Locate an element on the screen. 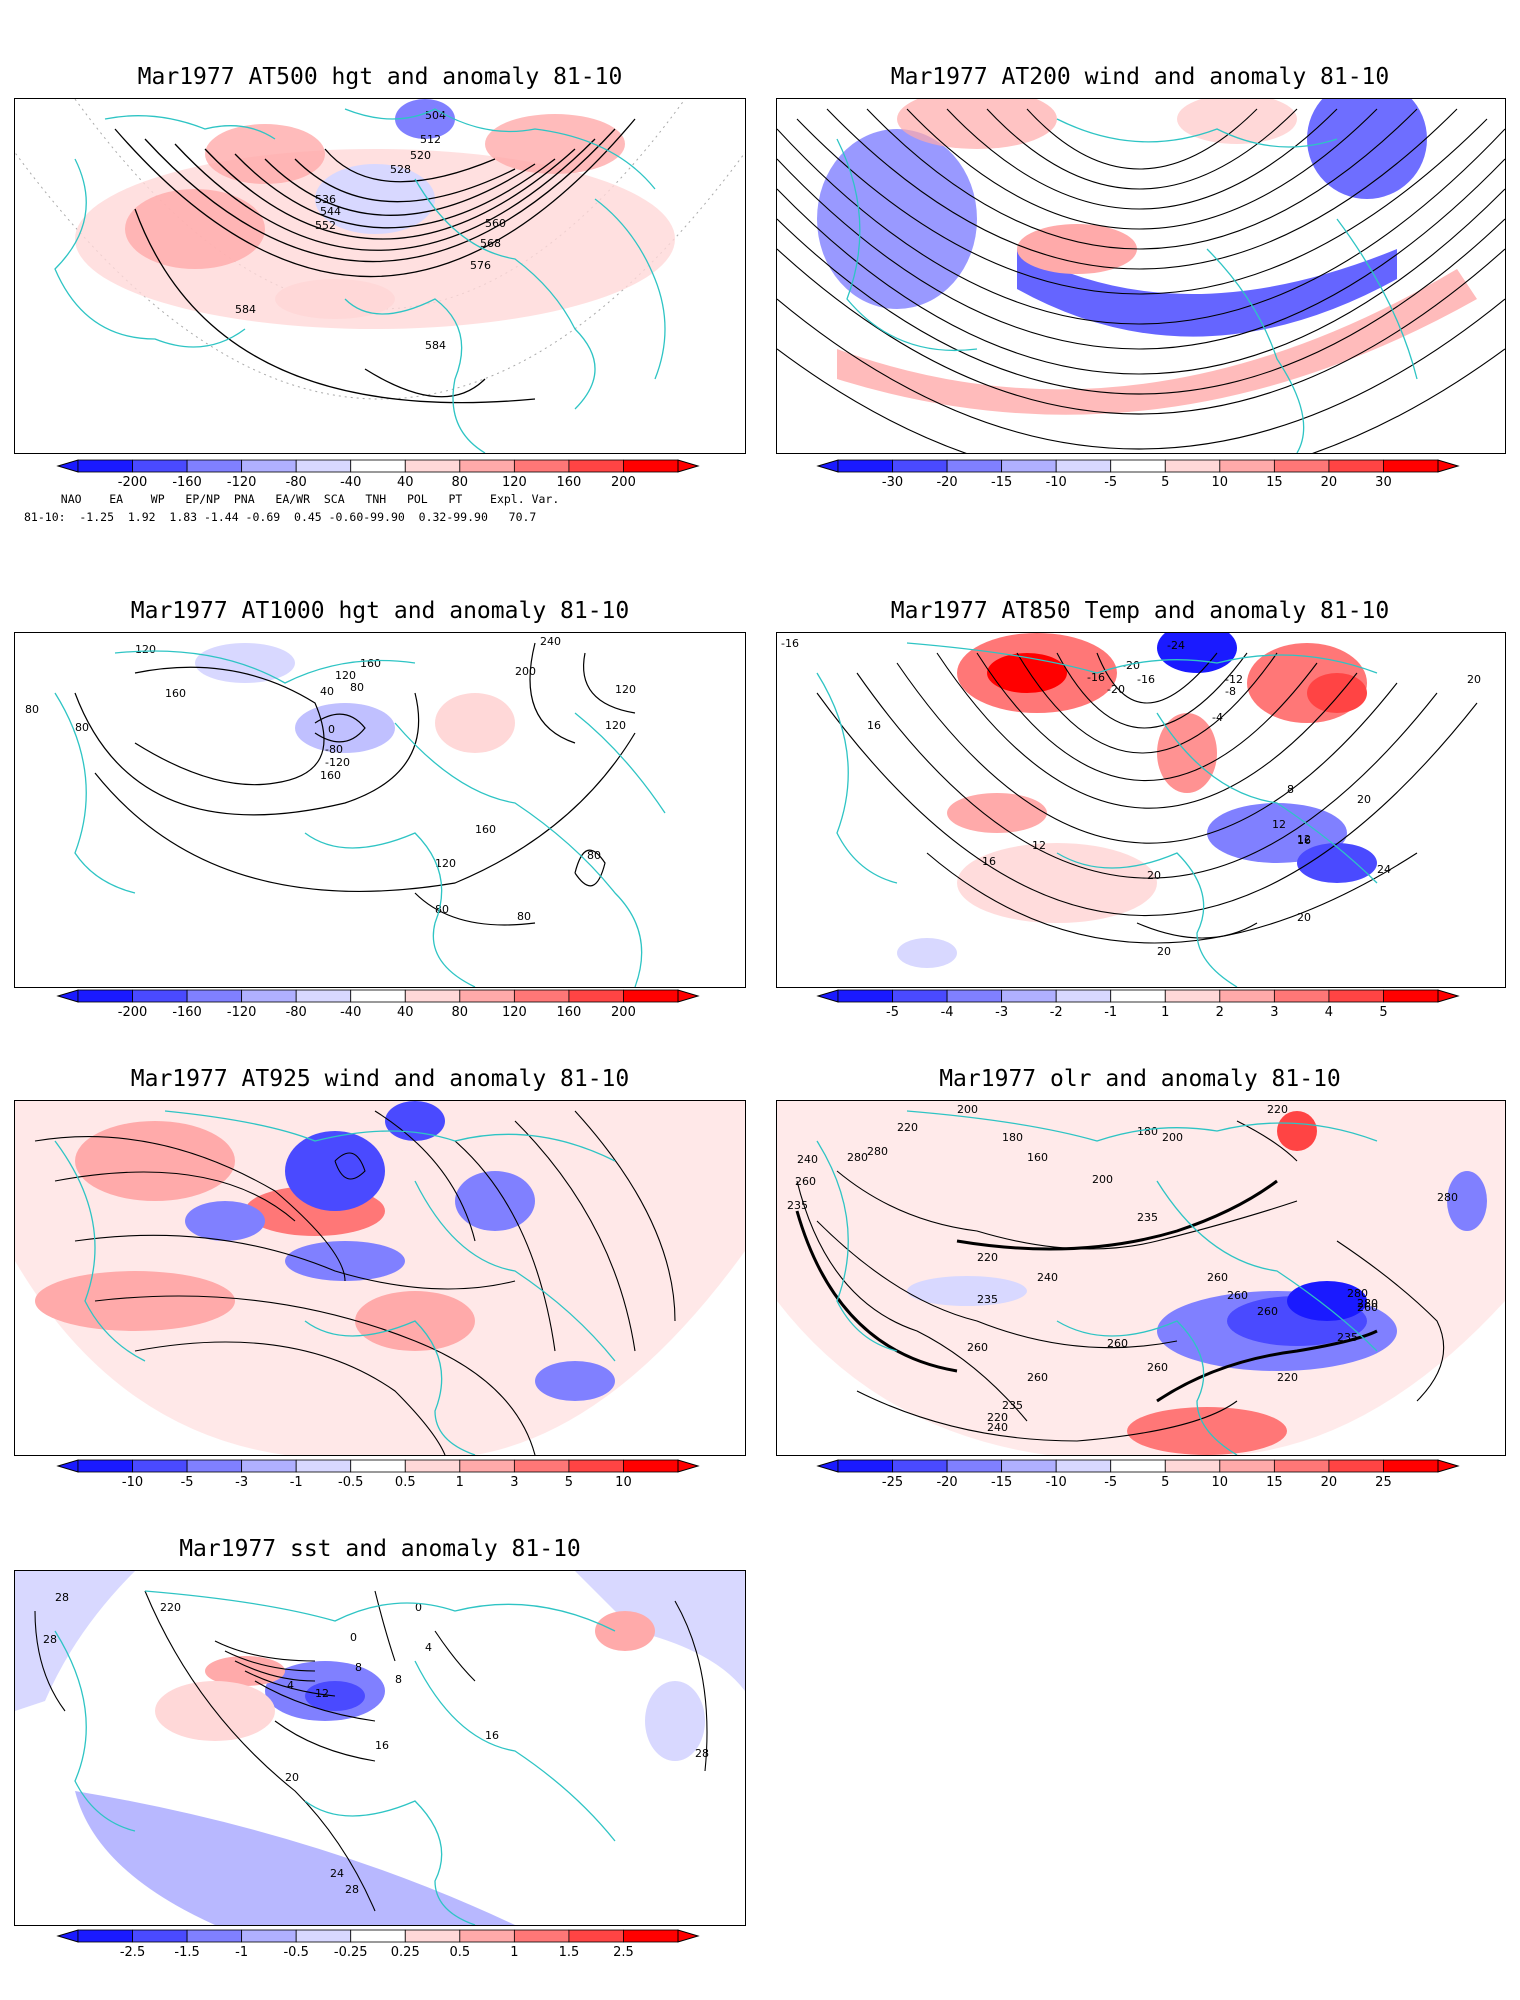 This screenshot has height=2000, width=1520. colorbar-svg: -5 -4 -3 -2 -1 1 2 3 4 5 is located at coordinates (1138, 1004).